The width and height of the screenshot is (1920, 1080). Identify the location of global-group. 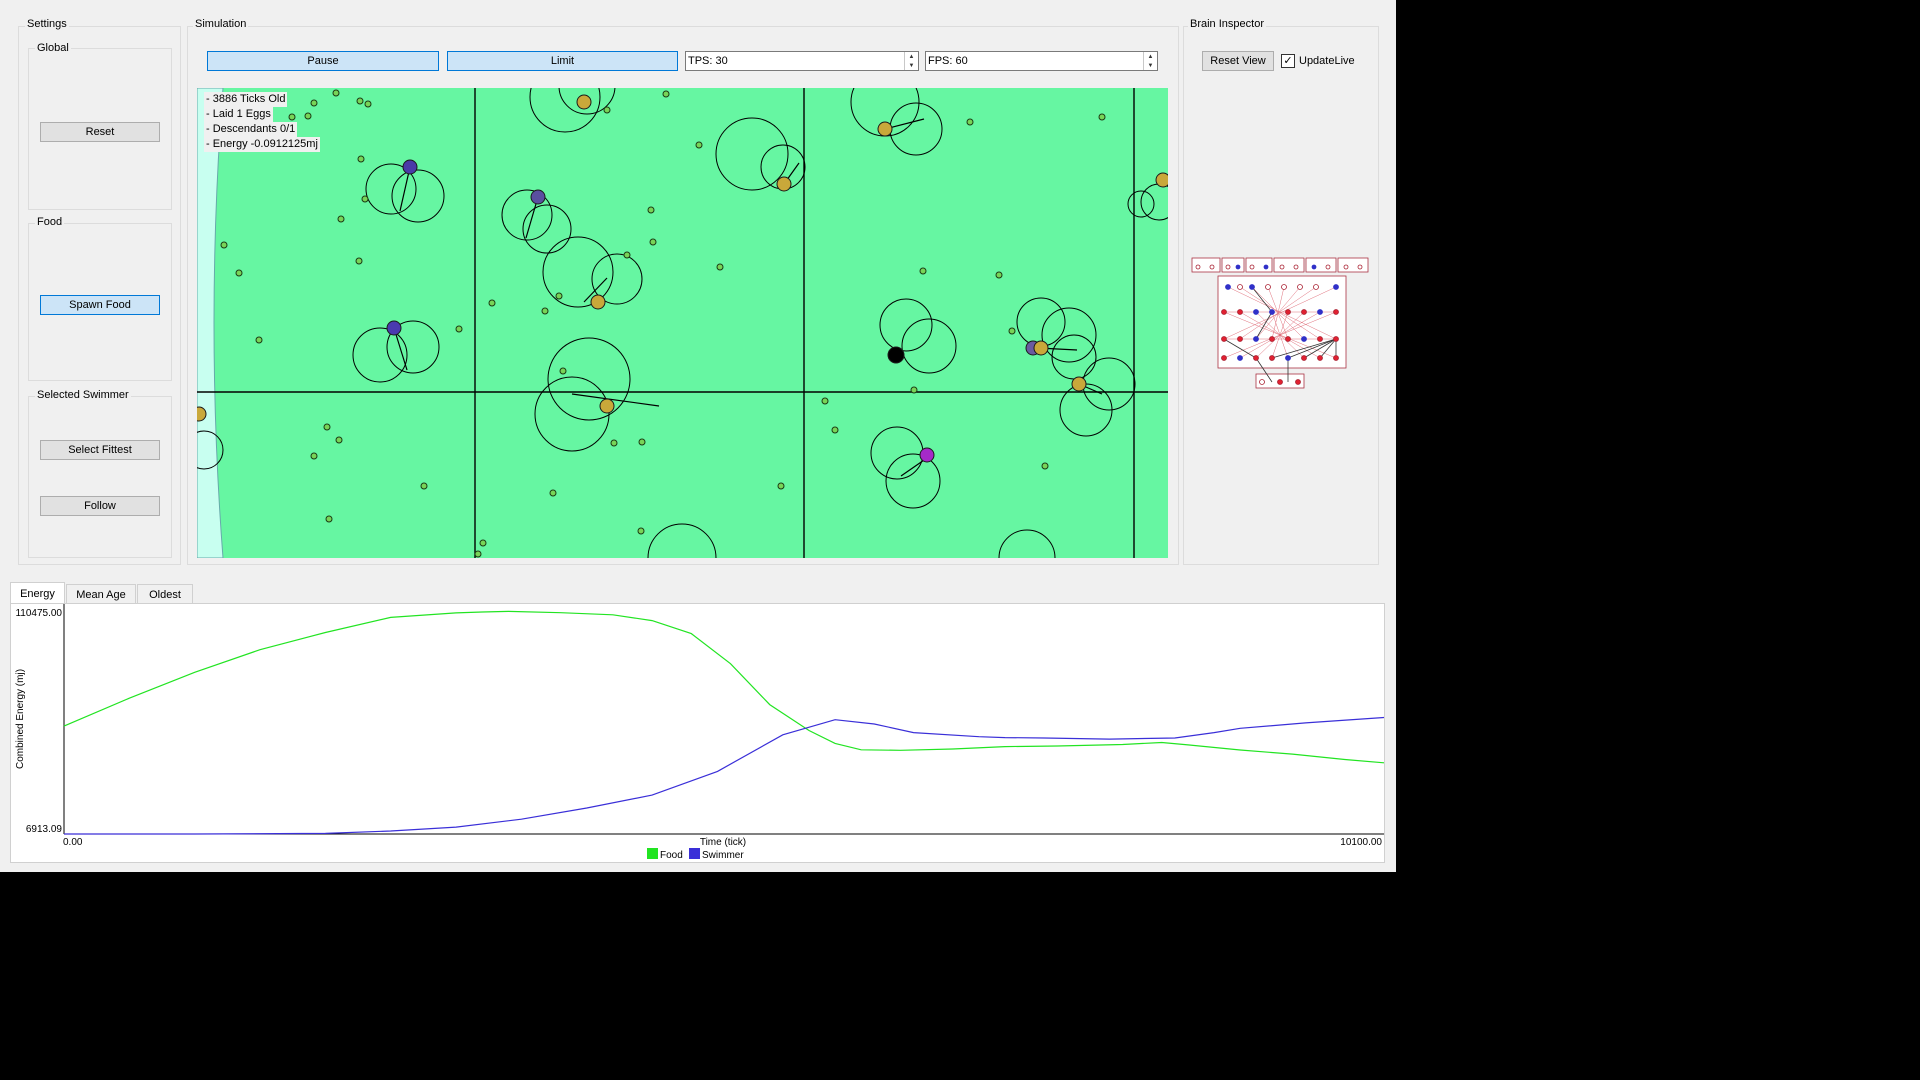
(100, 129).